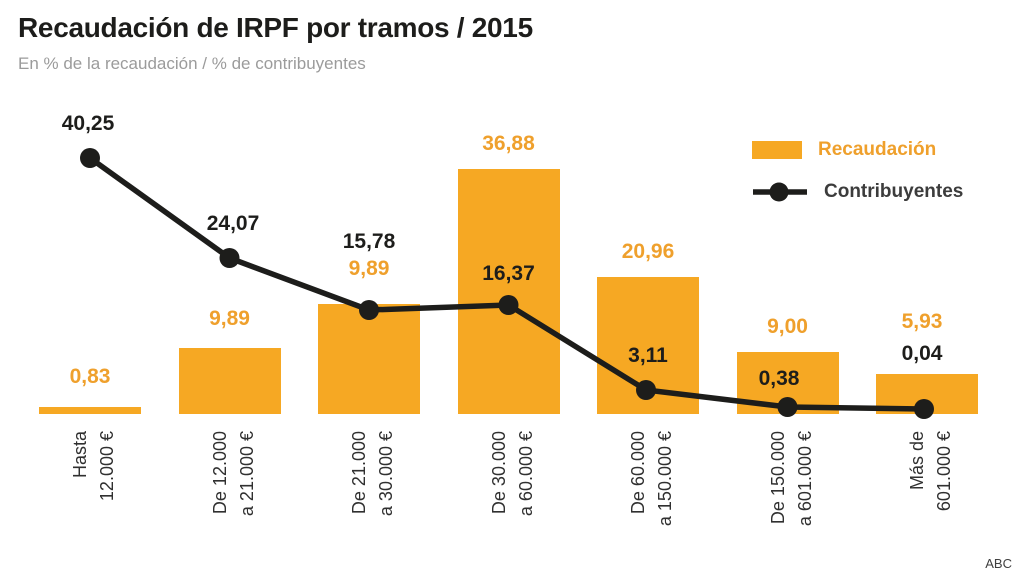 Image resolution: width=1024 pixels, height=577 pixels. What do you see at coordinates (648, 251) in the screenshot?
I see `bar-value-label: 20,96` at bounding box center [648, 251].